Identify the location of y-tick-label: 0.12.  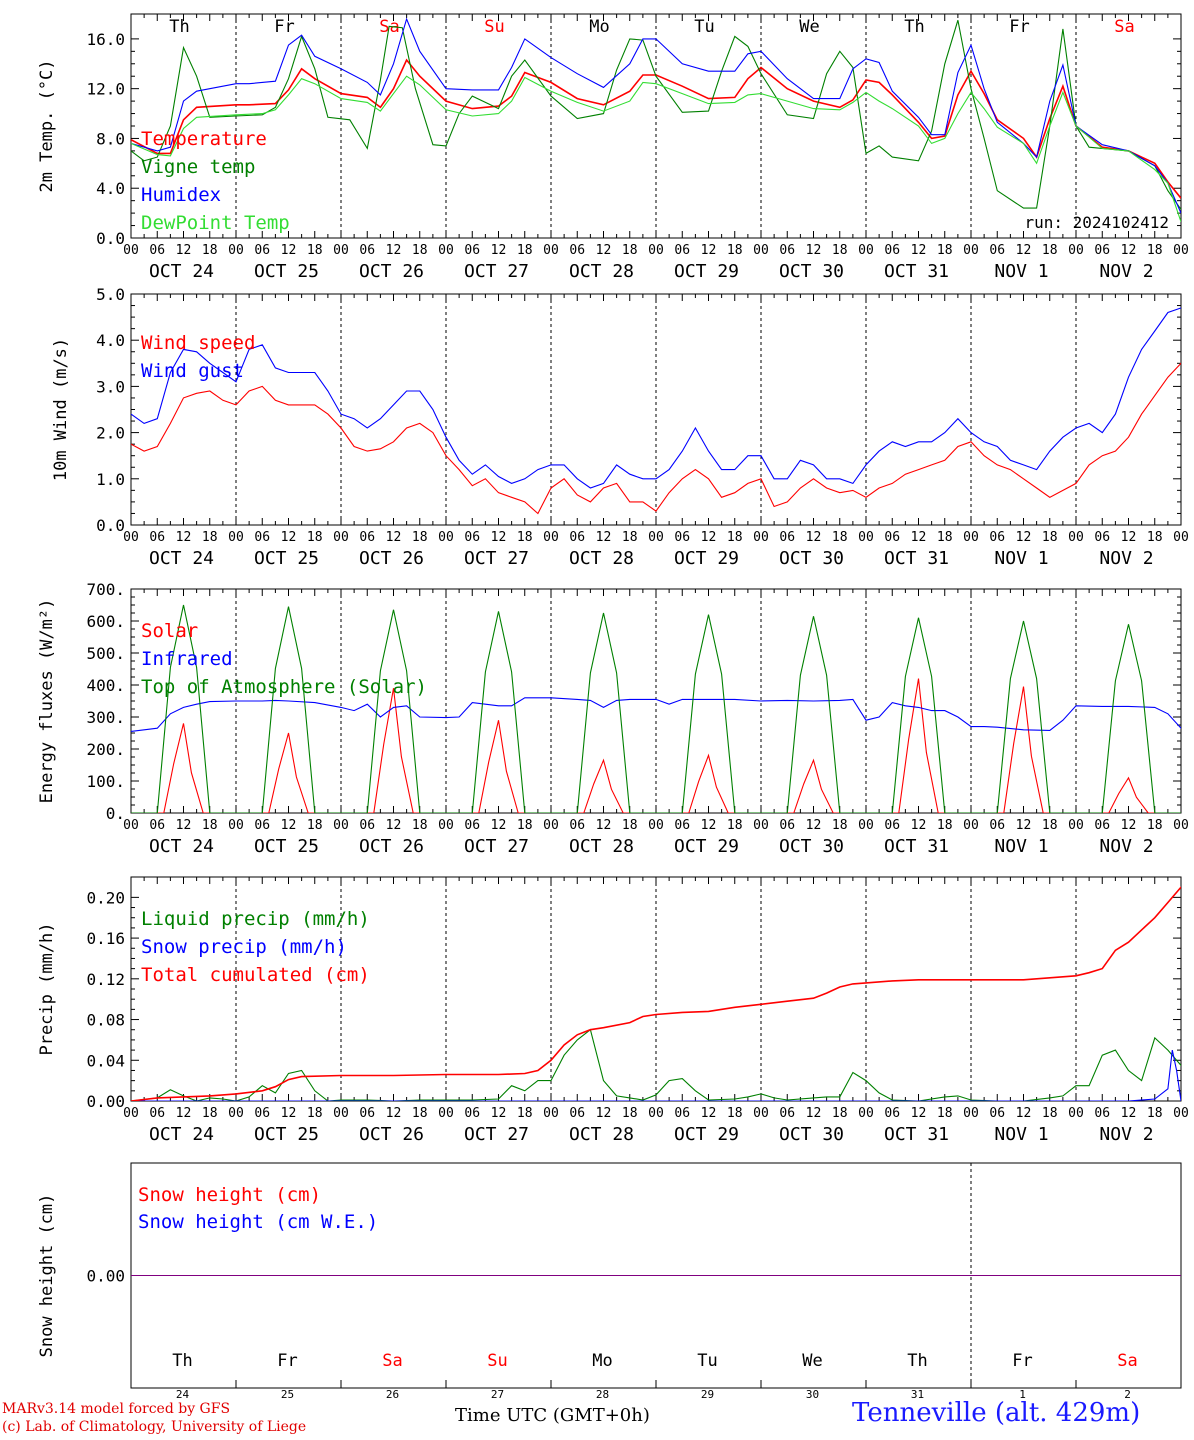
(105, 979).